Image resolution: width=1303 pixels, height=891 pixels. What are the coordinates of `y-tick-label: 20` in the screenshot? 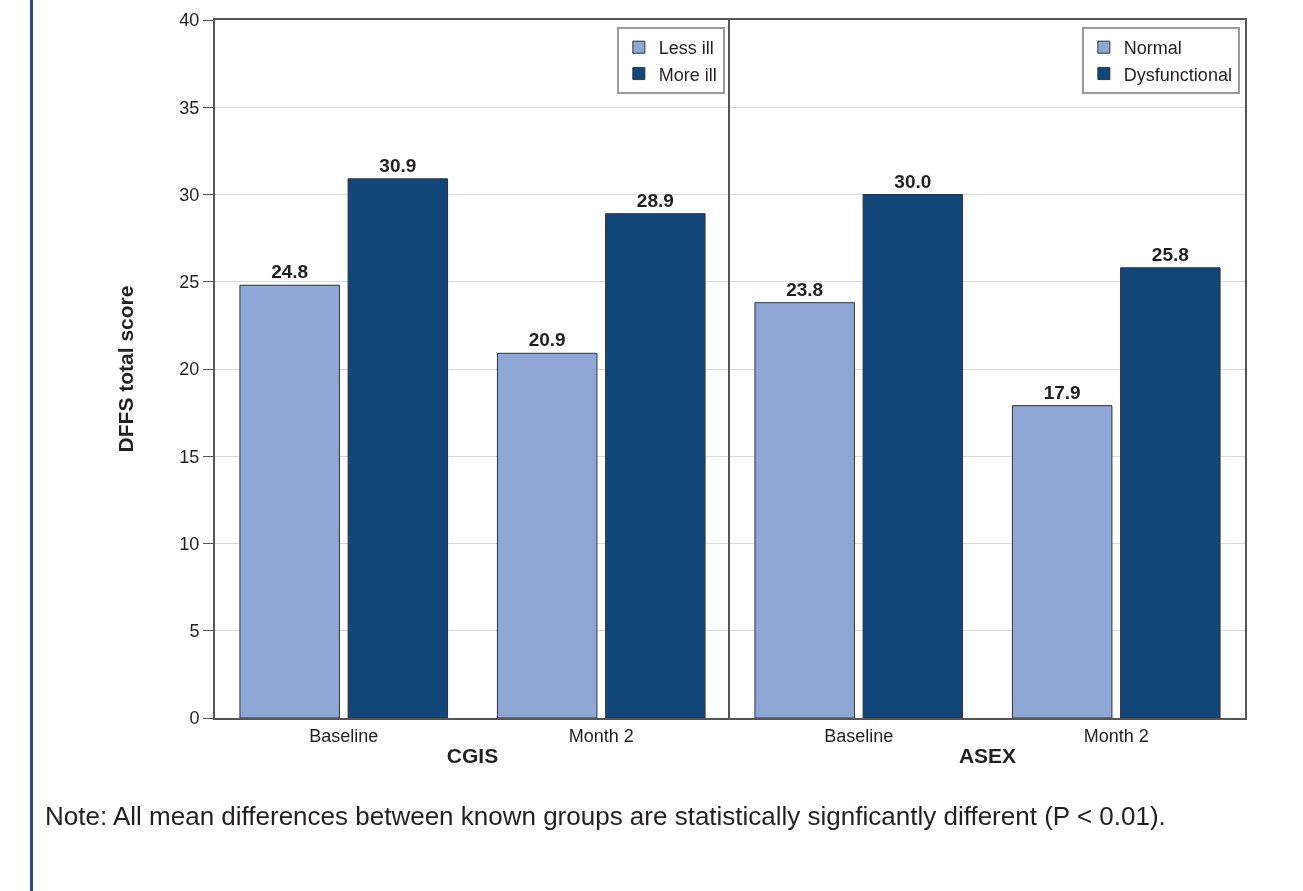 It's located at (189, 369).